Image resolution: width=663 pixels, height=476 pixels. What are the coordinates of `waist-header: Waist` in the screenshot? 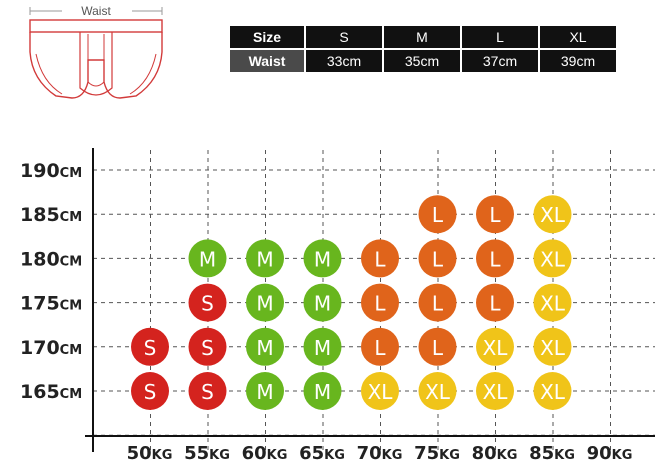 It's located at (267, 61).